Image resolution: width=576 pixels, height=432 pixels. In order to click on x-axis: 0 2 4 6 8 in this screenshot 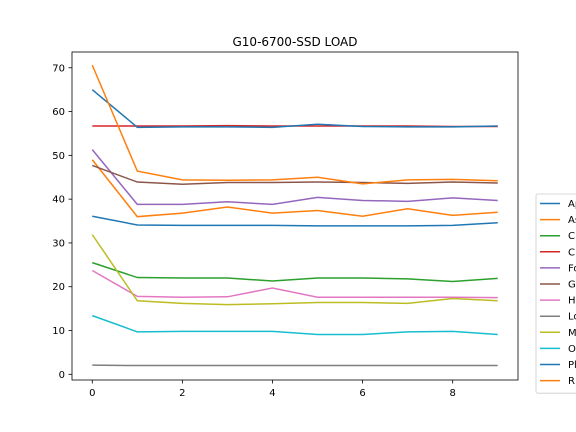, I will do `click(272, 389)`.